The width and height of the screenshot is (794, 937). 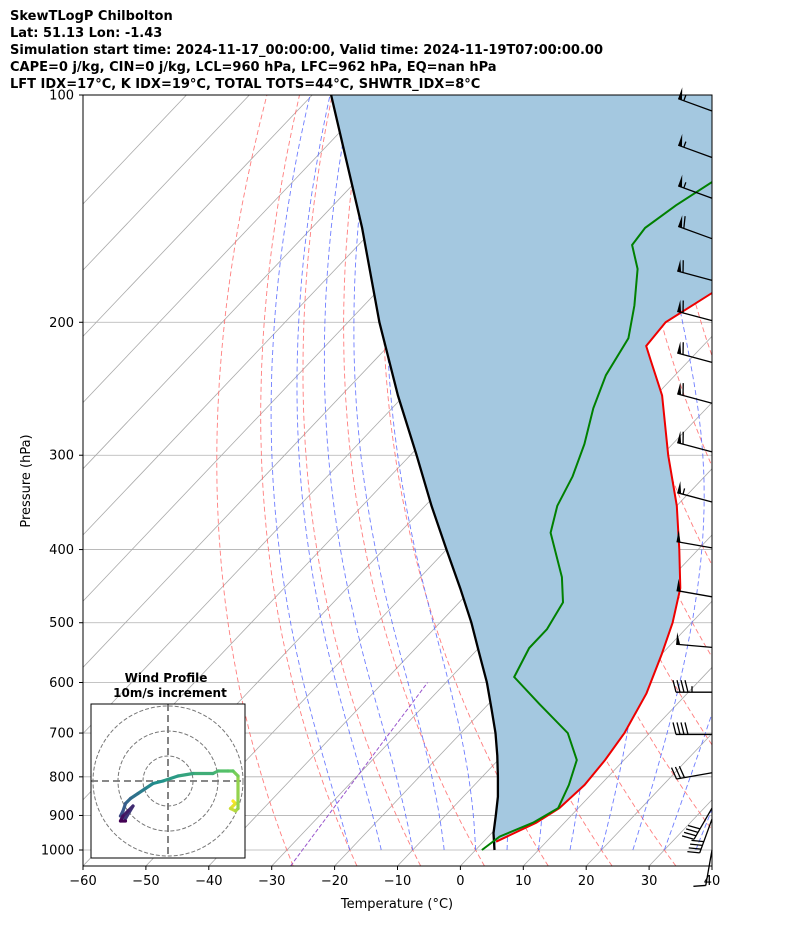 What do you see at coordinates (61, 96) in the screenshot?
I see `y-tick-label: 100` at bounding box center [61, 96].